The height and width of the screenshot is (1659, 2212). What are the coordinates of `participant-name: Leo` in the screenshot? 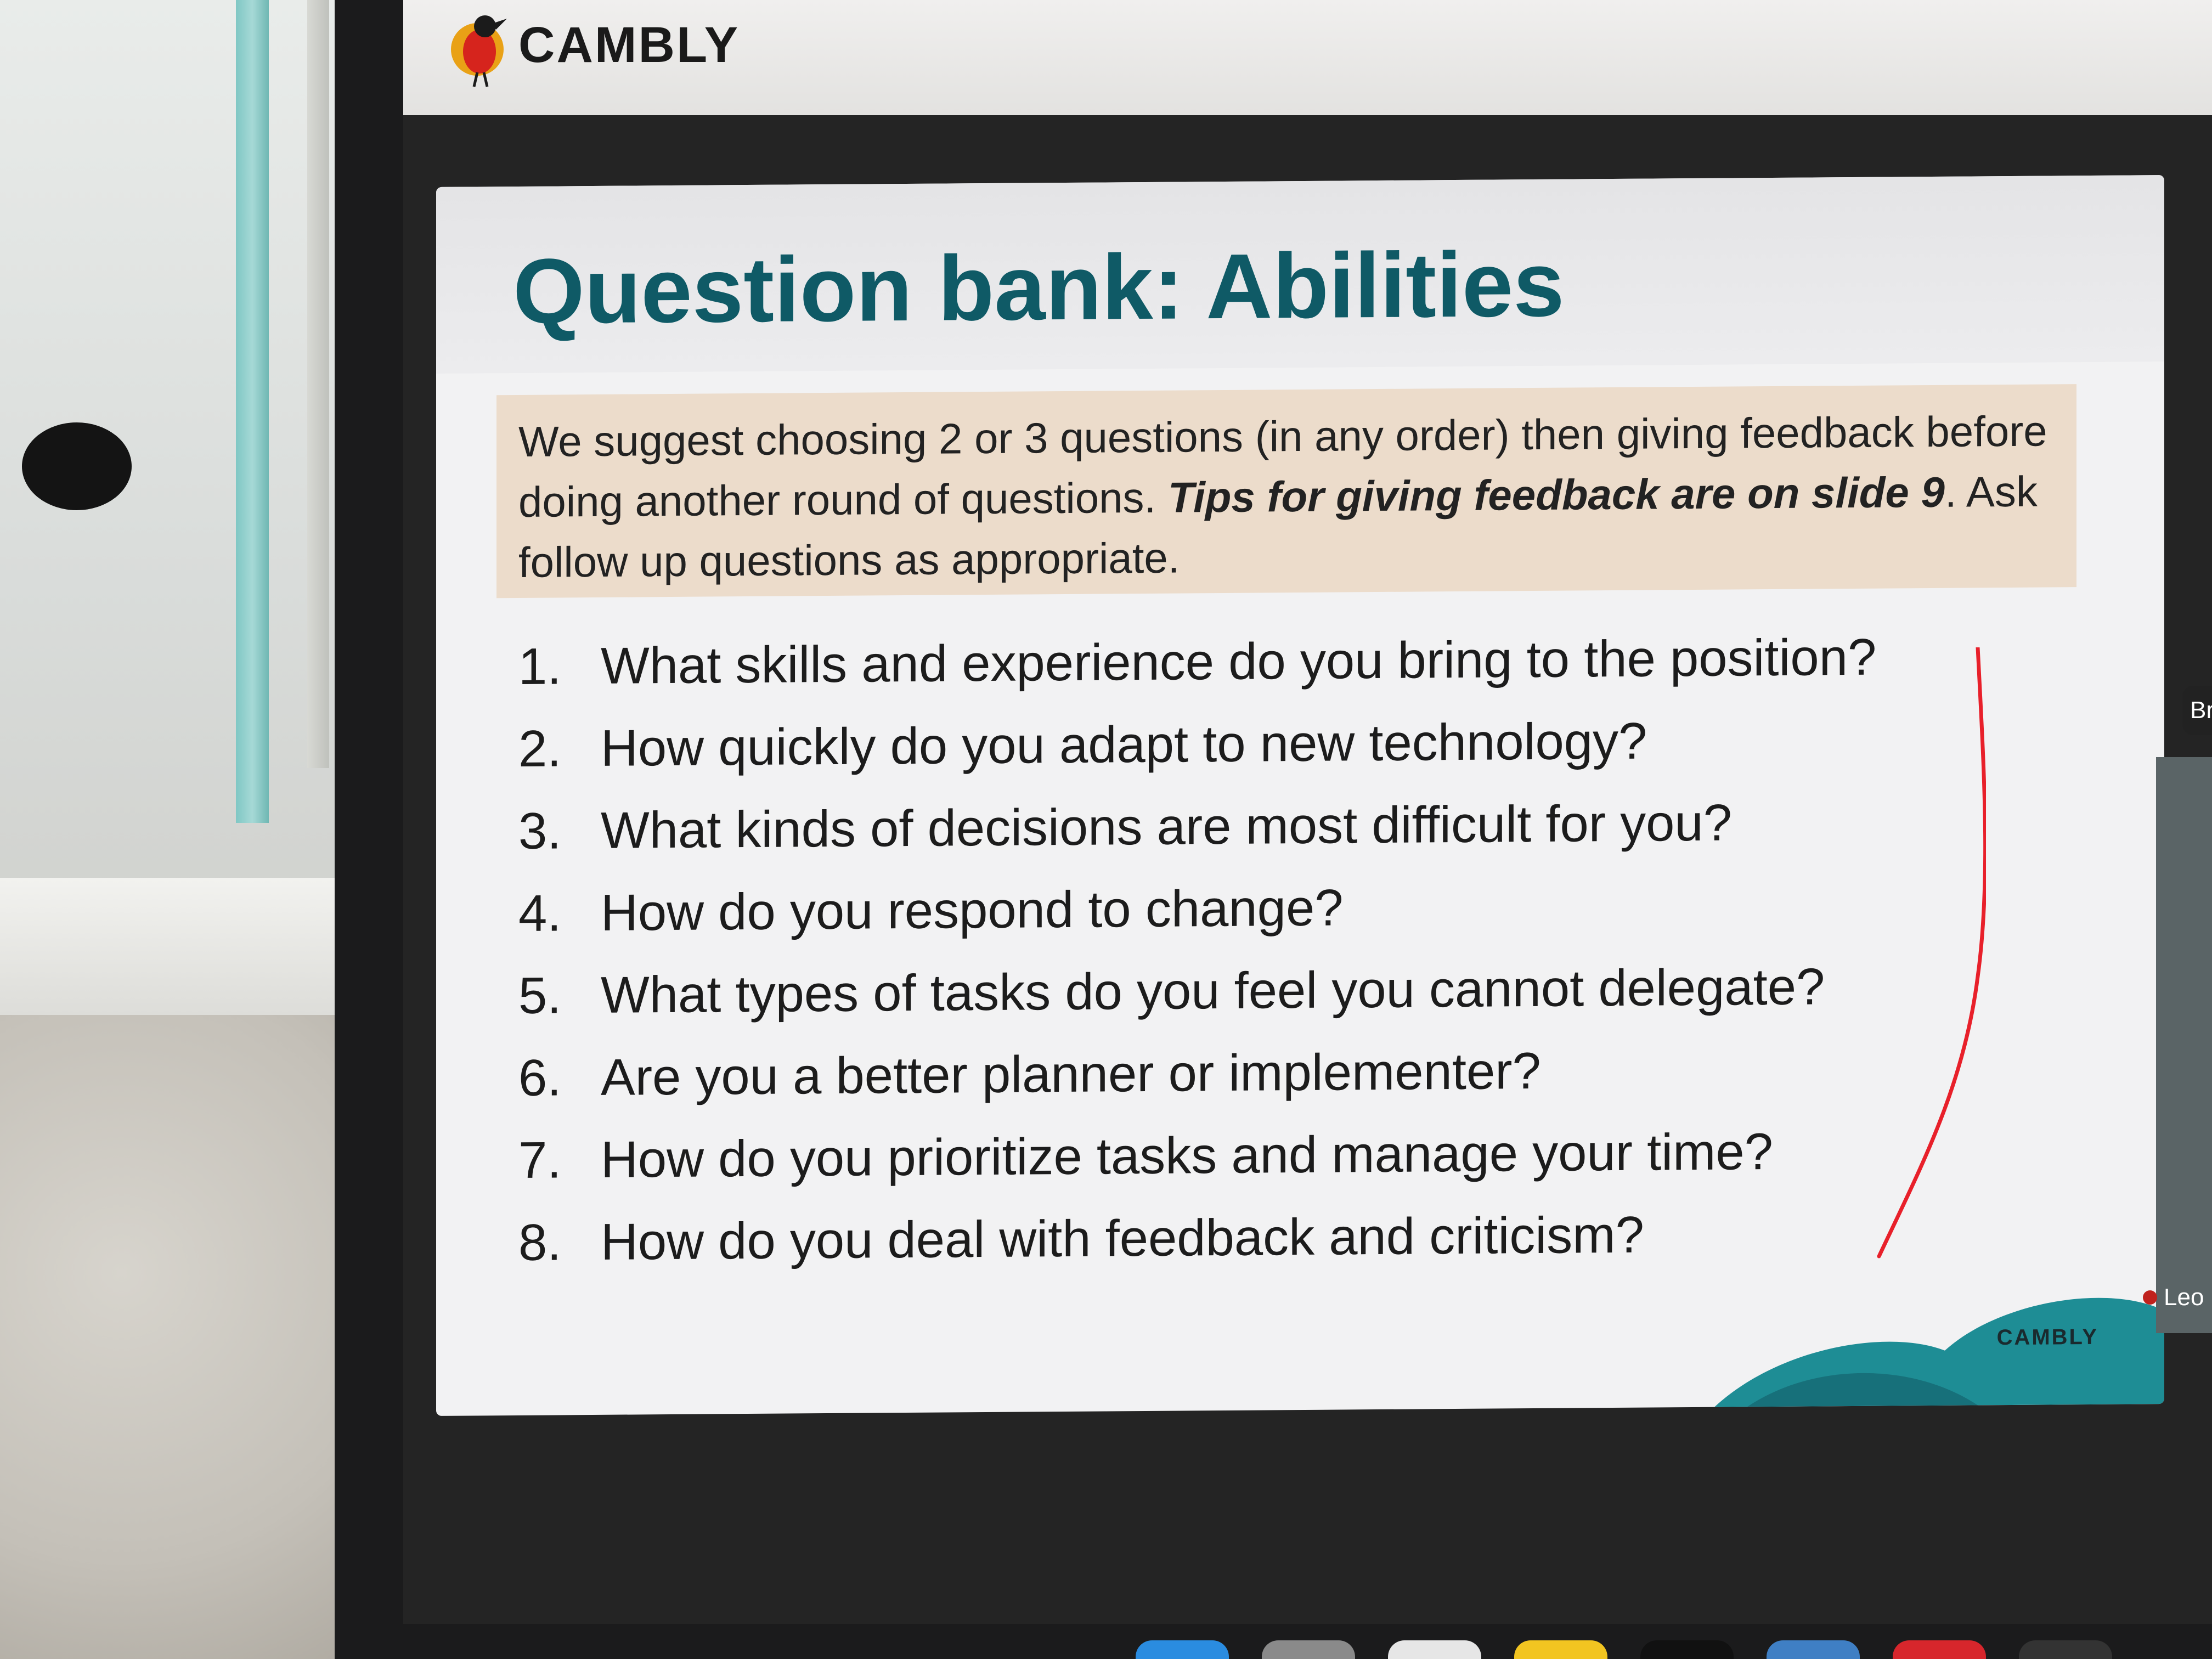 It's located at (2184, 1297).